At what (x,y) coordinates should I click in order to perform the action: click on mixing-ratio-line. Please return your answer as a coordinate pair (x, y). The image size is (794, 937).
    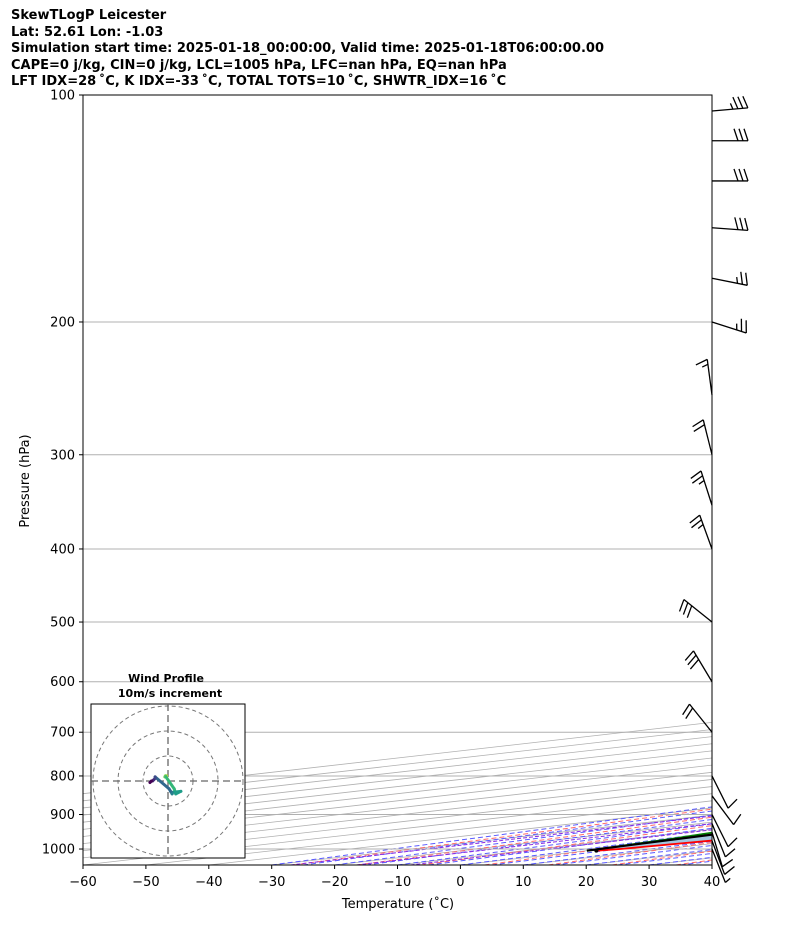
    Looking at the image, I should click on (501, 840).